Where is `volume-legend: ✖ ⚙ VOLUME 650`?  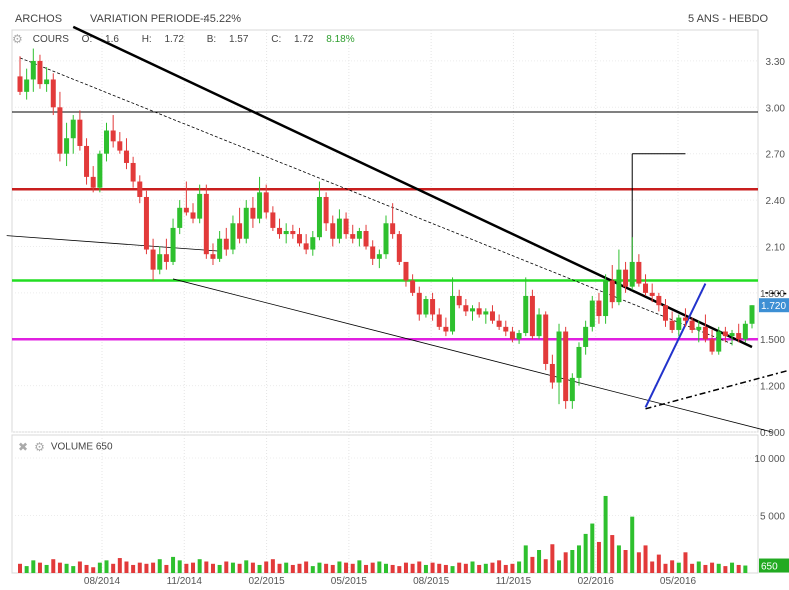 volume-legend: ✖ ⚙ VOLUME 650 is located at coordinates (65, 447).